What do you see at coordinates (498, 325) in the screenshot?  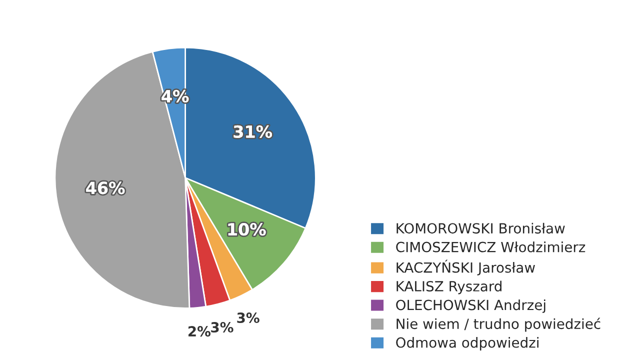 I see `legend-label: Nie wiem / trudno powiedzieć` at bounding box center [498, 325].